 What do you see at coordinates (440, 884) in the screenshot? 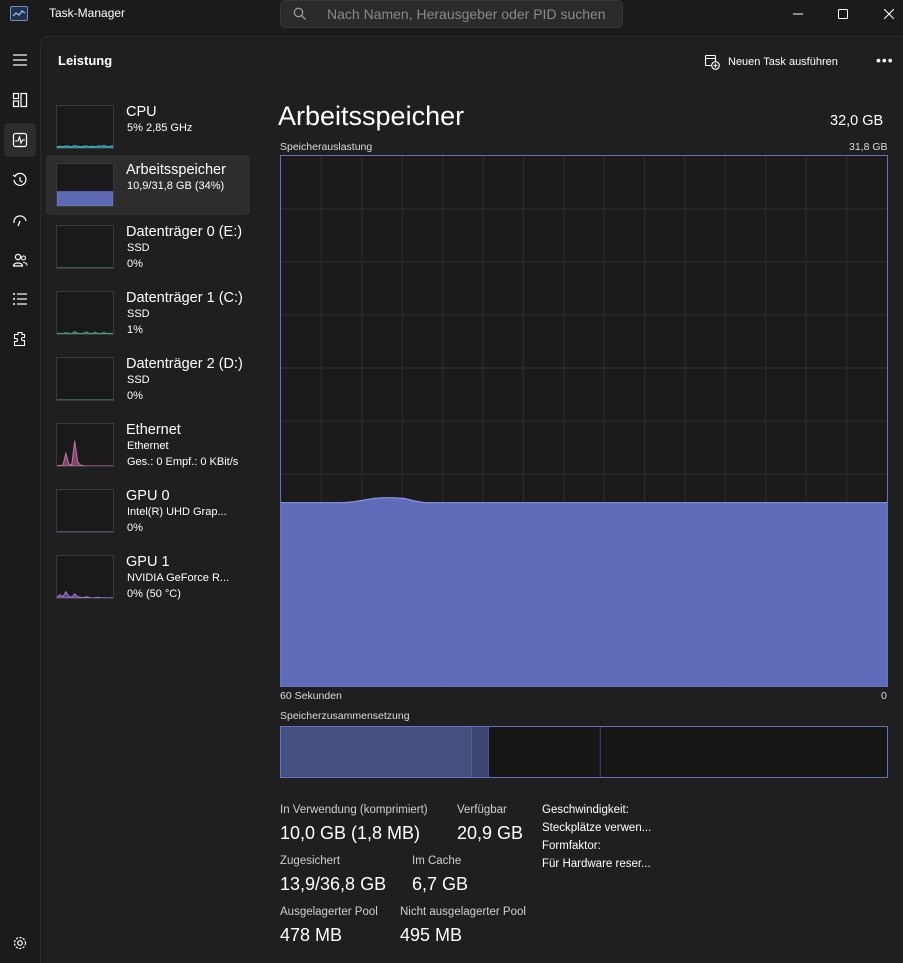
I see `cached-value: 6,7 GB` at bounding box center [440, 884].